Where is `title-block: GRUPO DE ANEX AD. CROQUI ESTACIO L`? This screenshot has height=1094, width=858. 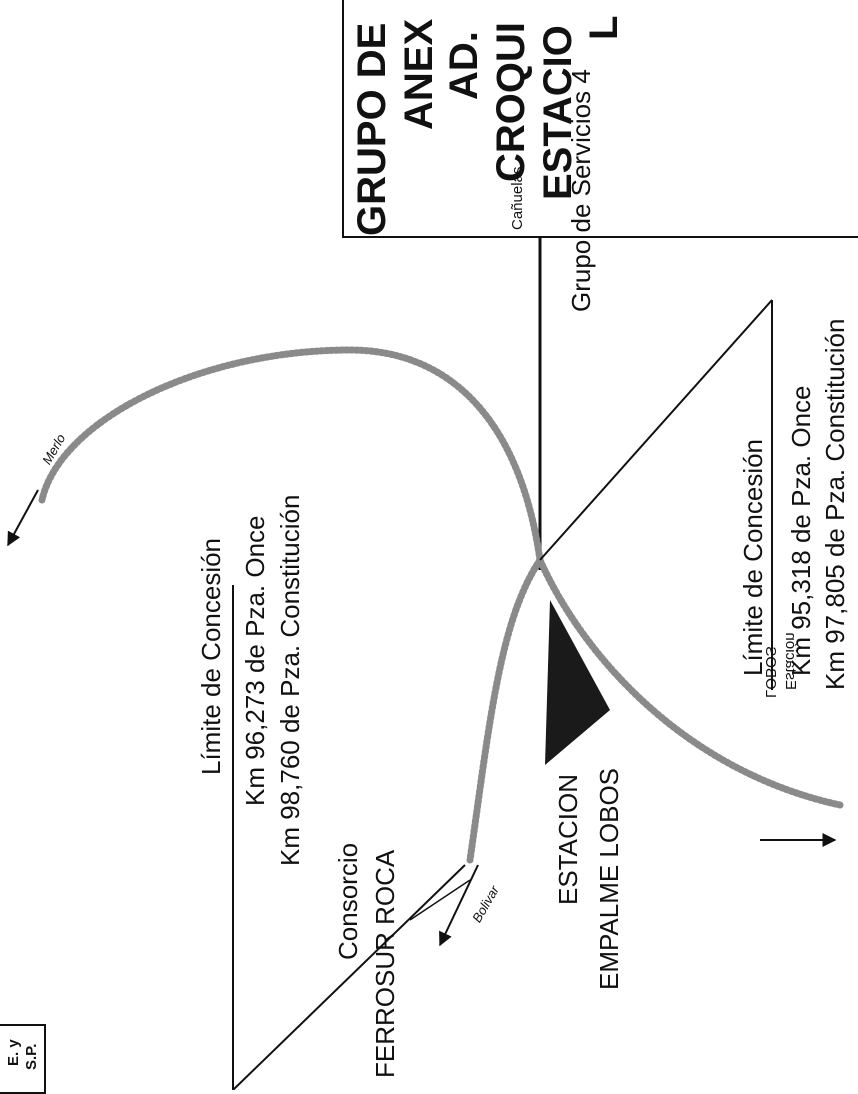
title-block: GRUPO DE ANEX AD. CROQUI ESTACIO L is located at coordinates (600, 119).